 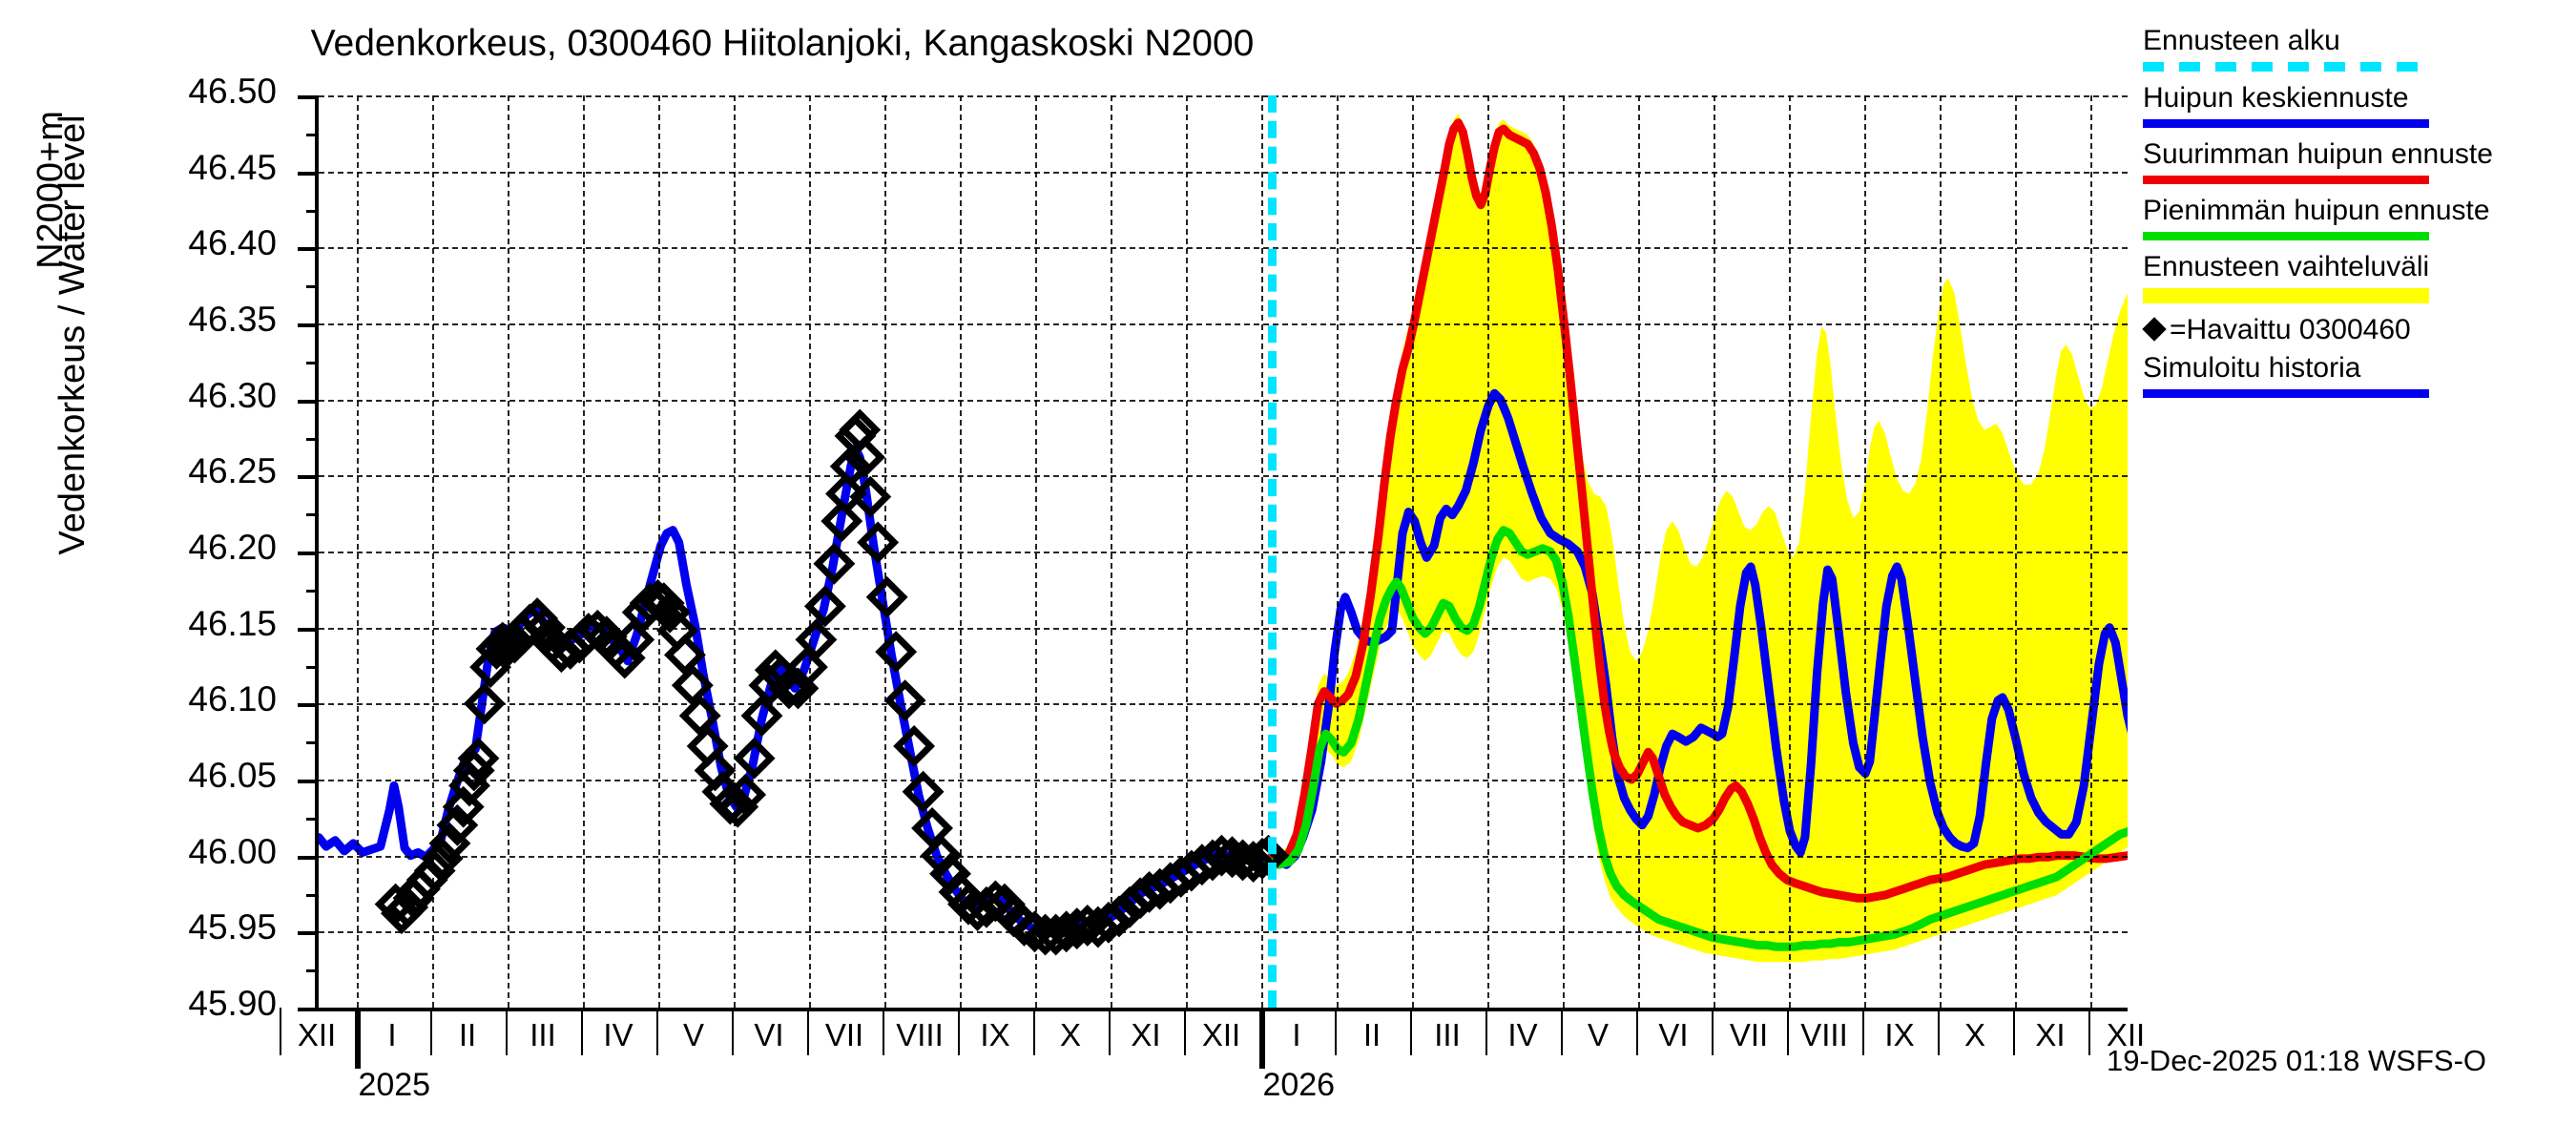 I want to click on legend-item-label: Pienimmän huipun ennuste, so click(x=2316, y=211).